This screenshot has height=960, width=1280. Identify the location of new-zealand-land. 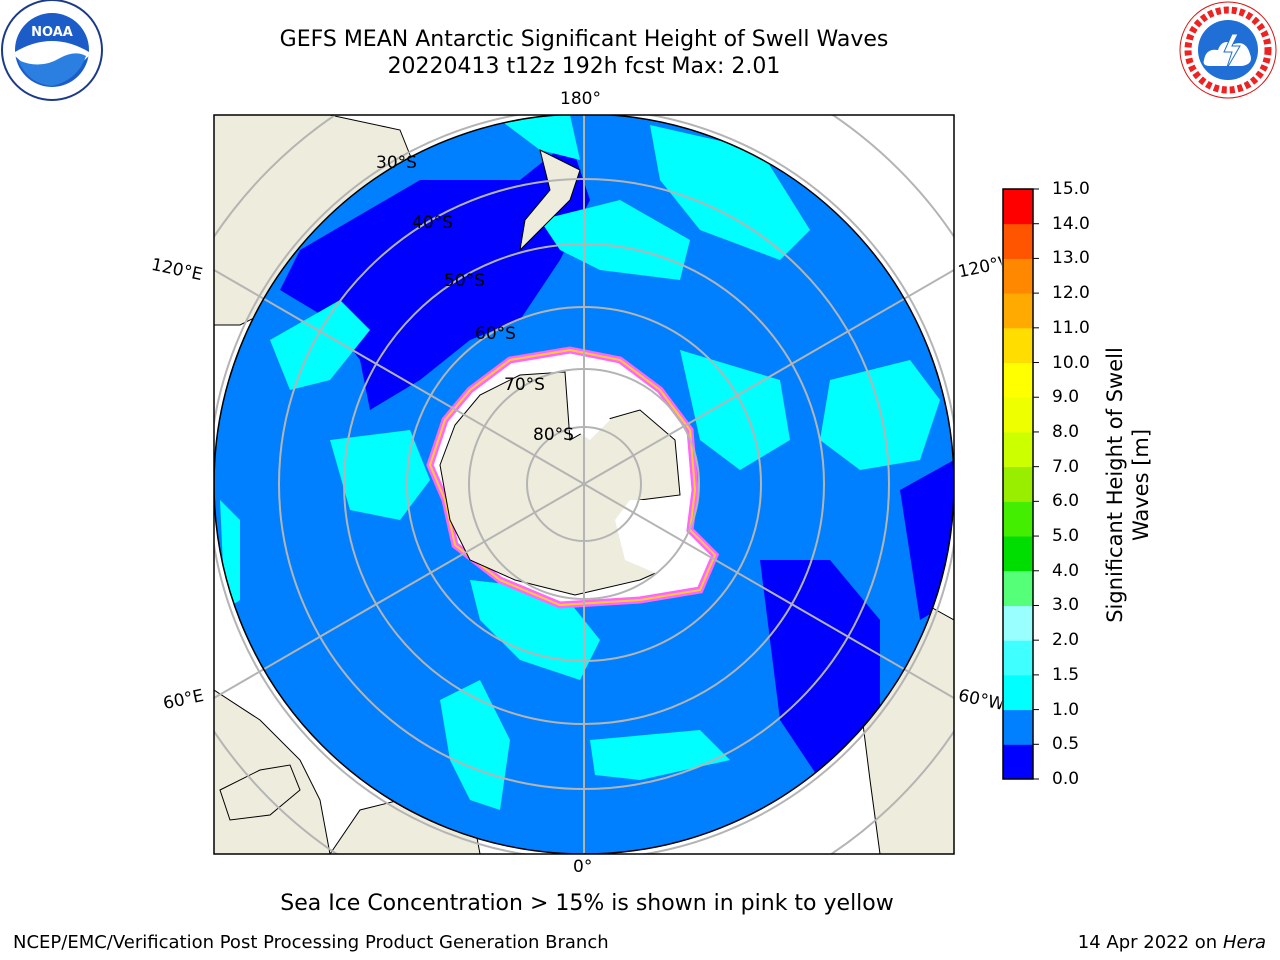
(550, 200).